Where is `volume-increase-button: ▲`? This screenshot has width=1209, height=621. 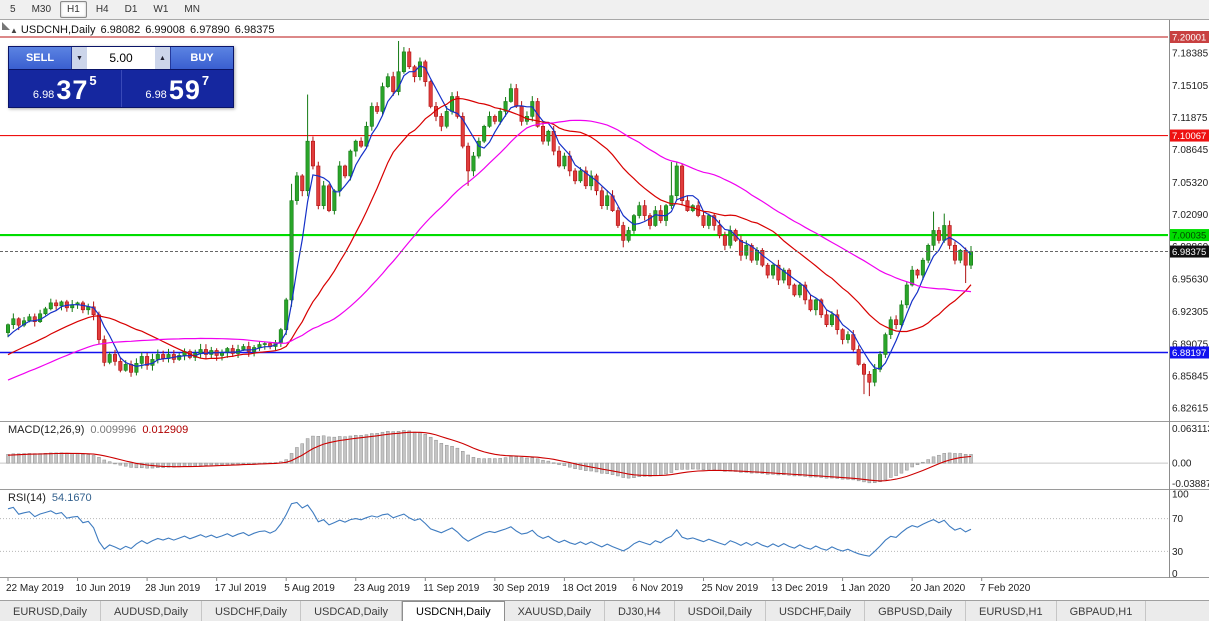 volume-increase-button: ▲ is located at coordinates (162, 58).